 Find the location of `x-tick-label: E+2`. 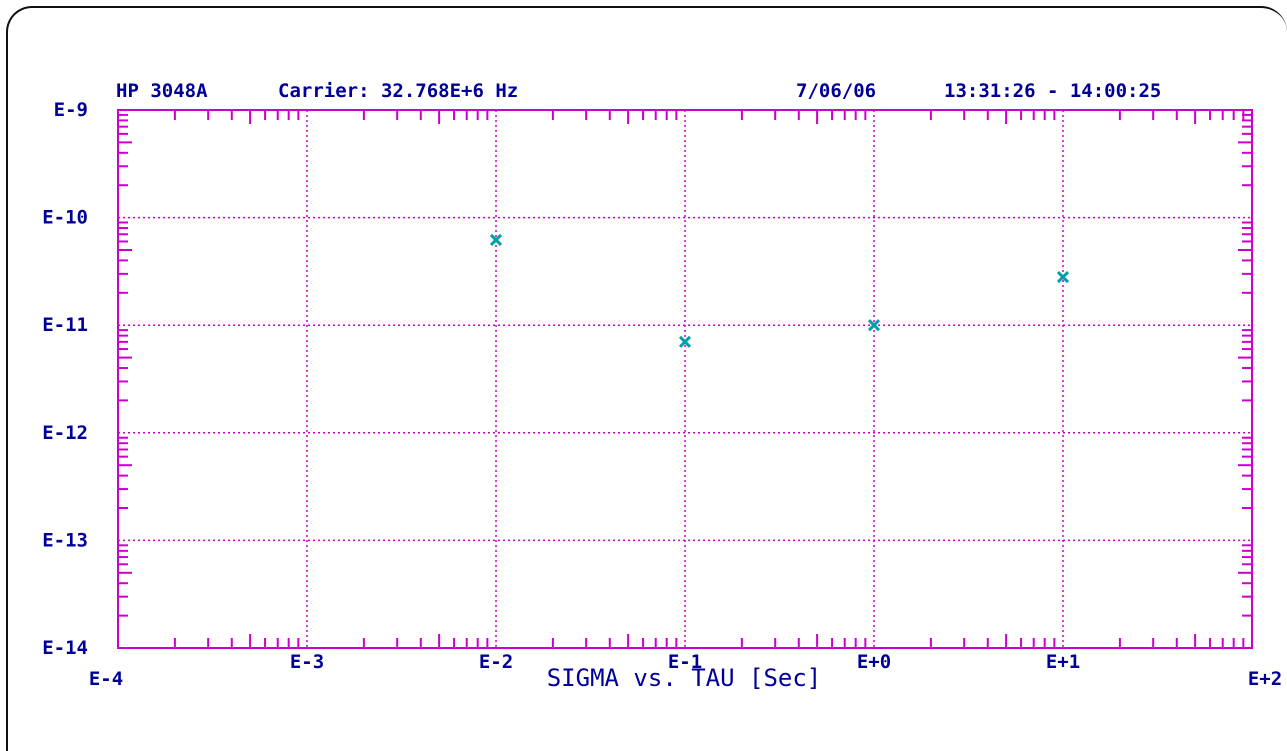

x-tick-label: E+2 is located at coordinates (1265, 679).